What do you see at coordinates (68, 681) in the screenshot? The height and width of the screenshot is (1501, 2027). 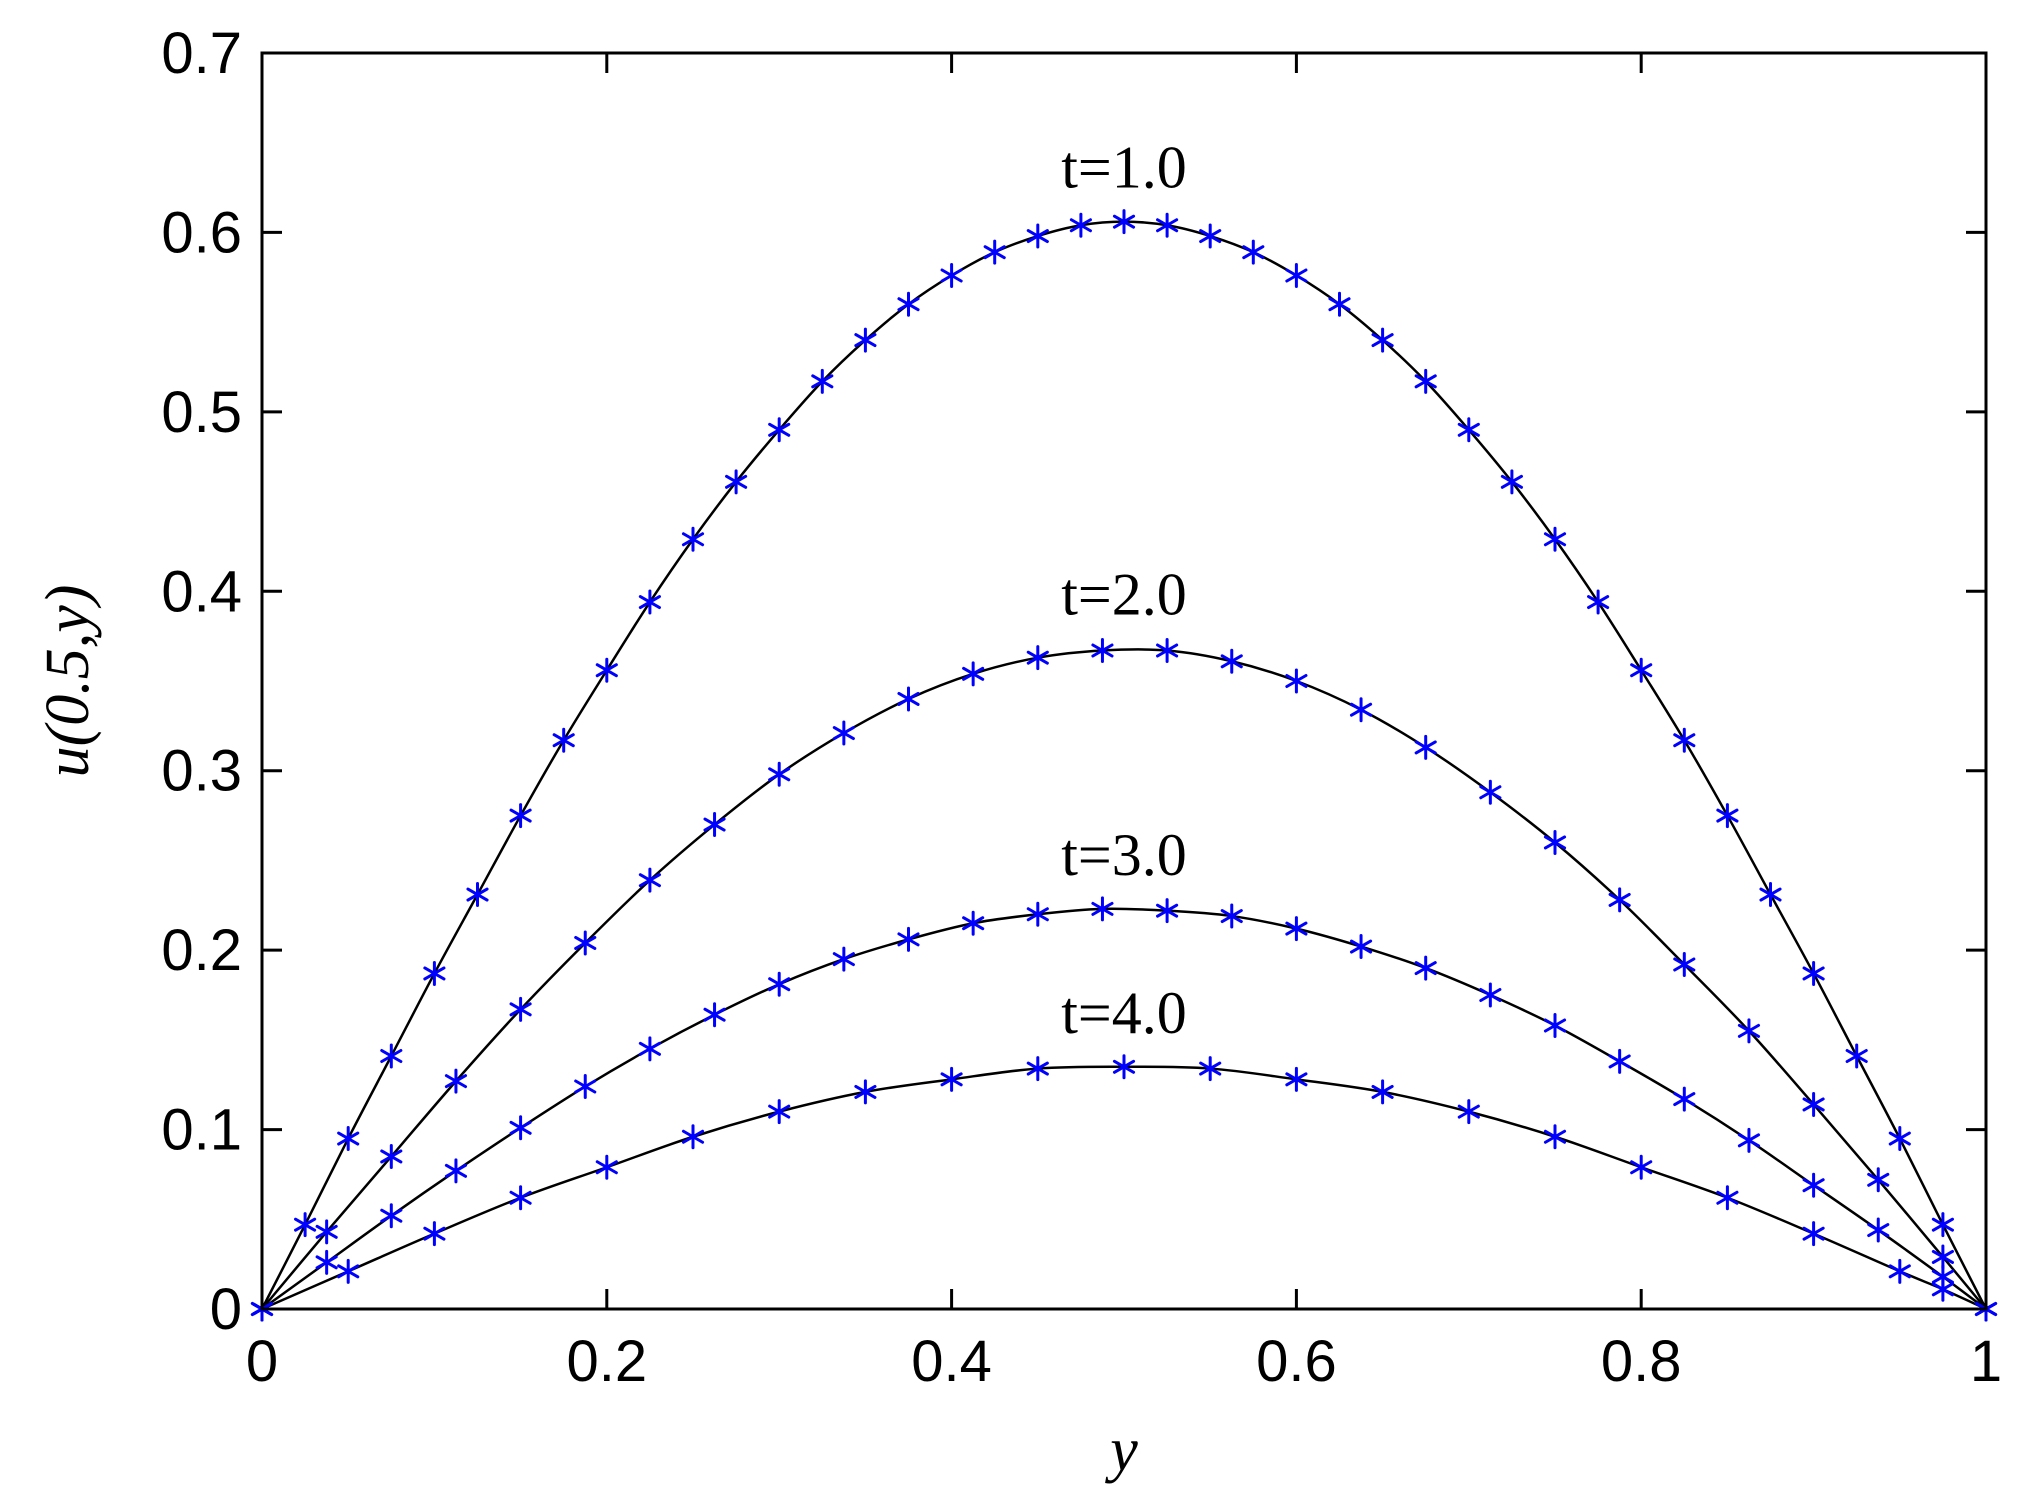 I see `y-axis-label: u(0.5,y)` at bounding box center [68, 681].